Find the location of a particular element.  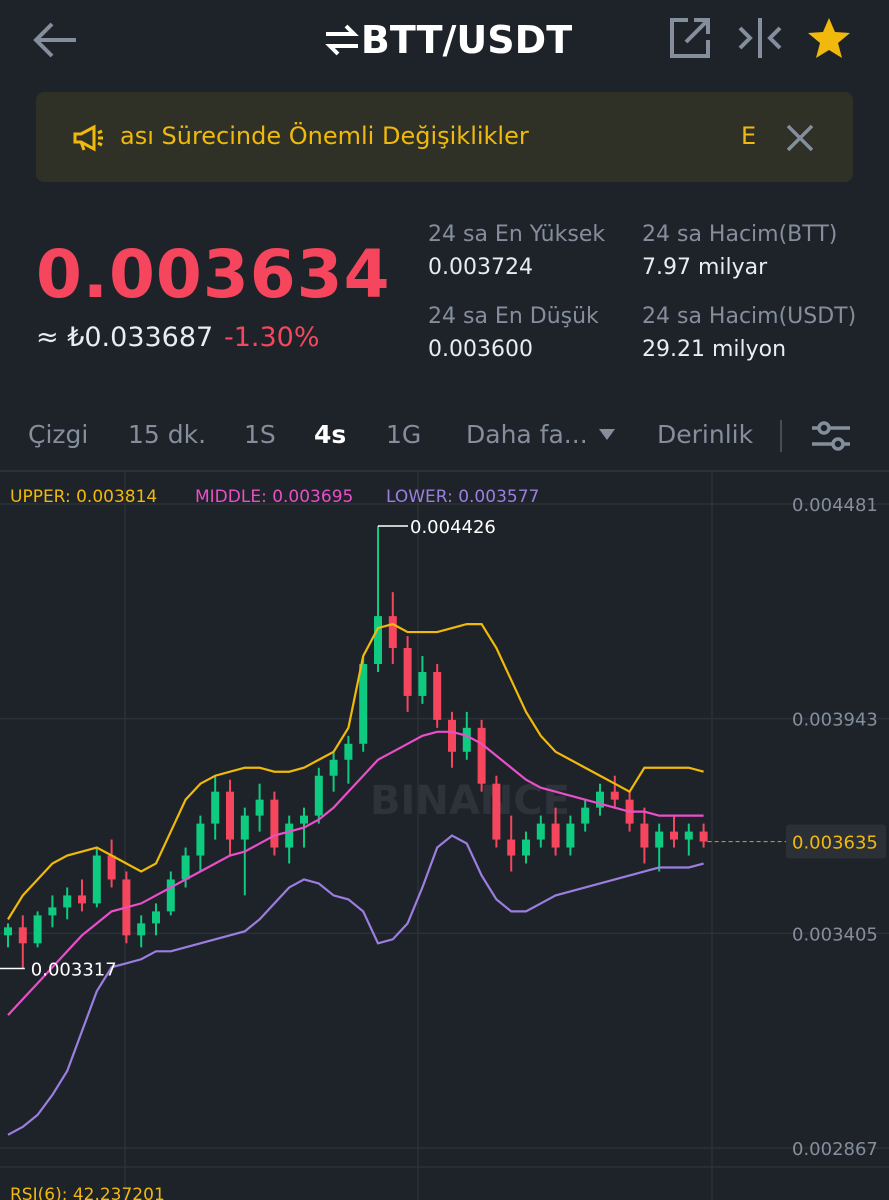

last-price-label: 0.003635 is located at coordinates (835, 843).